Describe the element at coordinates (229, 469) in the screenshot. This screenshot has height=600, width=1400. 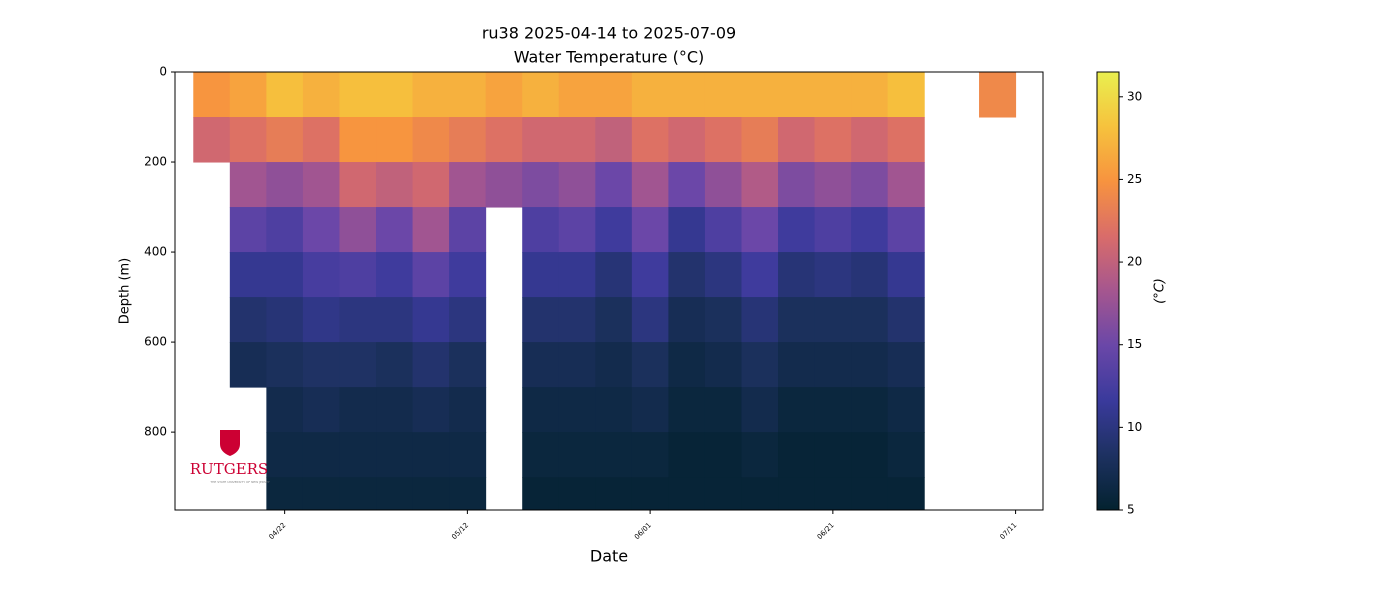
I see `logo-text: RUTGERS` at that location.